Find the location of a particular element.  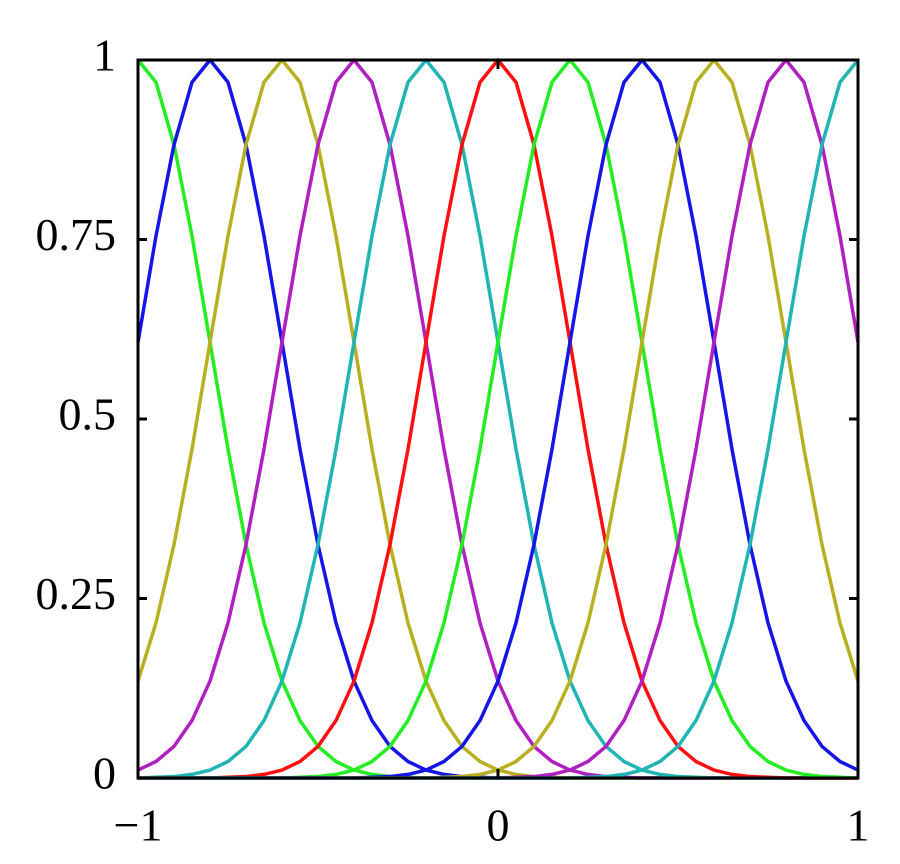

y-tick-label: 0.25 is located at coordinates (76, 593).